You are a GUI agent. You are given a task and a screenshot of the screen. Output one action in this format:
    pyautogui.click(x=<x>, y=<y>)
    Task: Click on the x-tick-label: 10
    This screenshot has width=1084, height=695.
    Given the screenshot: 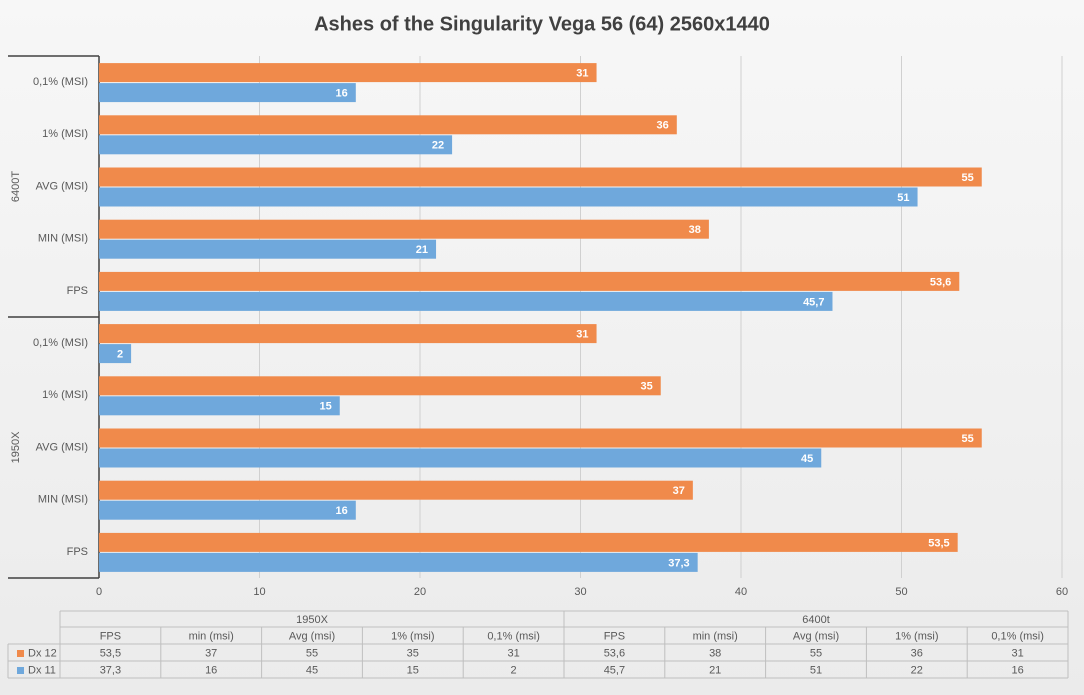 What is the action you would take?
    pyautogui.click(x=259, y=592)
    